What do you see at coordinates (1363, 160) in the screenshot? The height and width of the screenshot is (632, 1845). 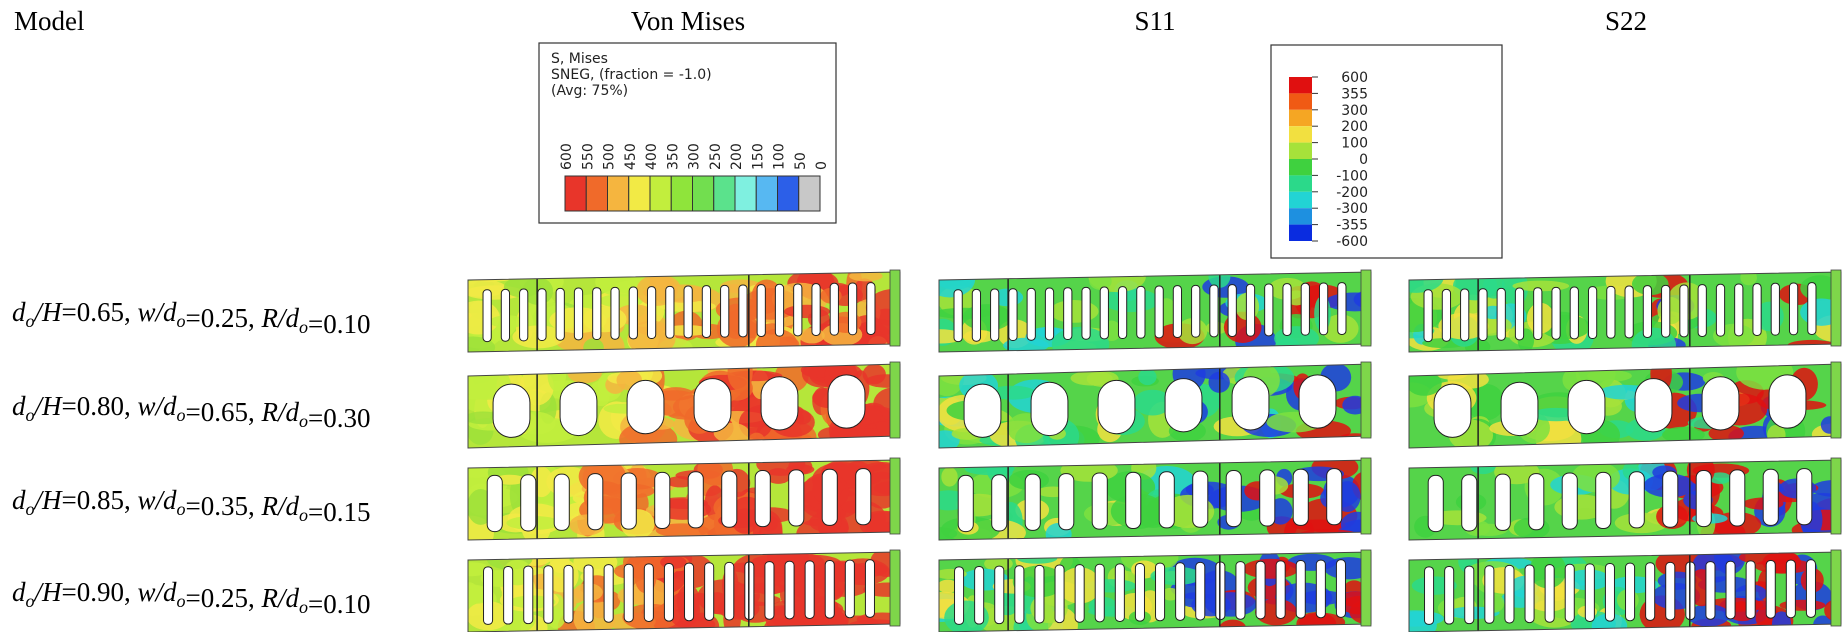 I see `legend-label: 0` at bounding box center [1363, 160].